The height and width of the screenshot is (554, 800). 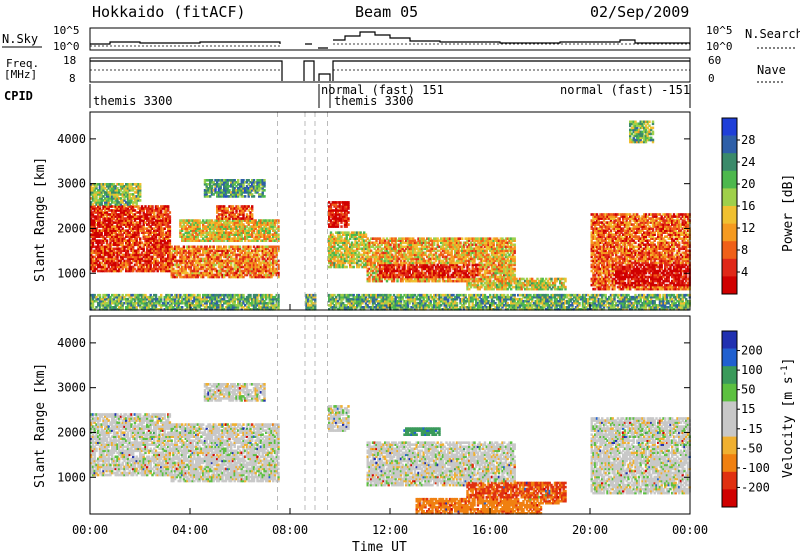 I want to click on nave-tick-60: 60, so click(x=714, y=60).